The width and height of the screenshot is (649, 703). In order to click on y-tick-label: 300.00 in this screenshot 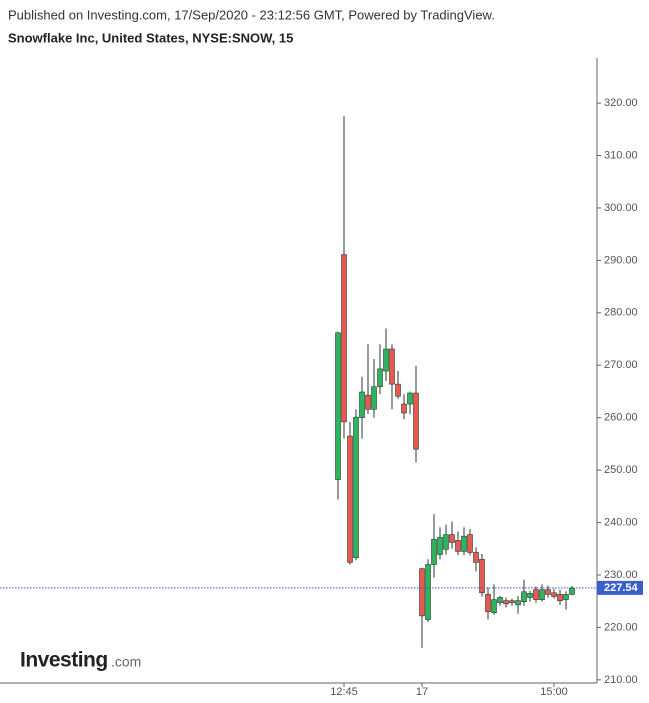, I will do `click(621, 208)`.